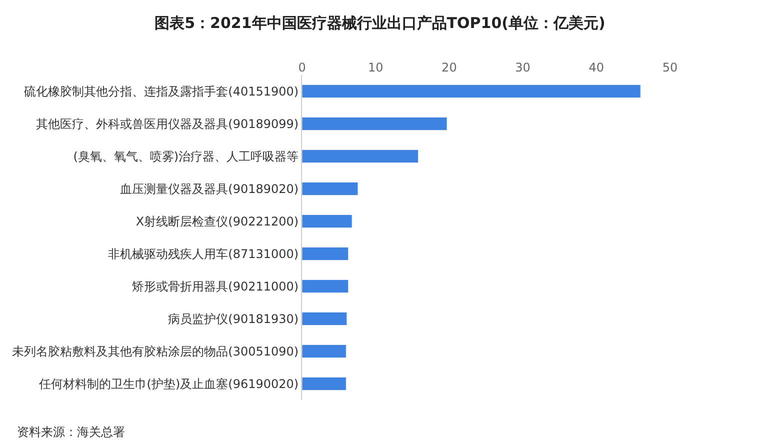  Describe the element at coordinates (670, 67) in the screenshot. I see `x-tick-label: 50` at that location.